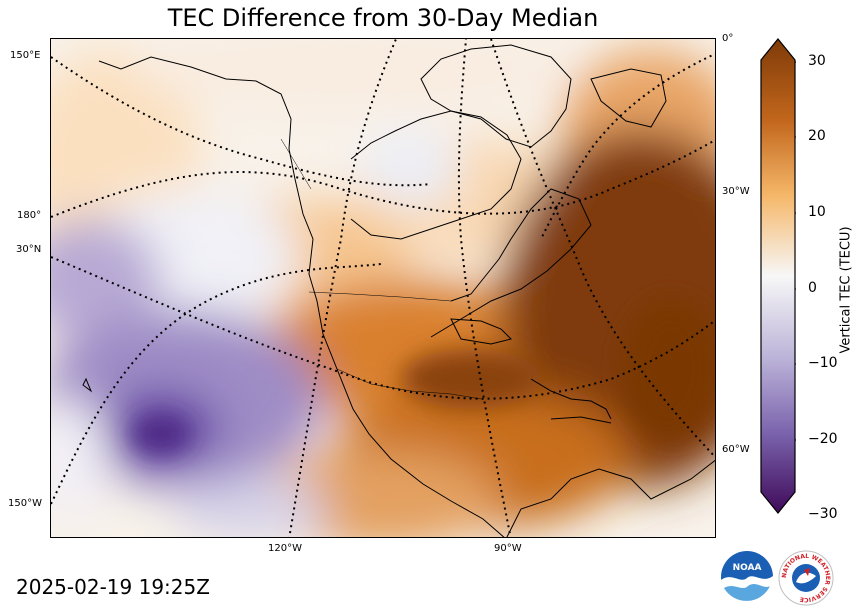  Describe the element at coordinates (29, 249) in the screenshot. I see `grid-label-30n: 30°N` at that location.